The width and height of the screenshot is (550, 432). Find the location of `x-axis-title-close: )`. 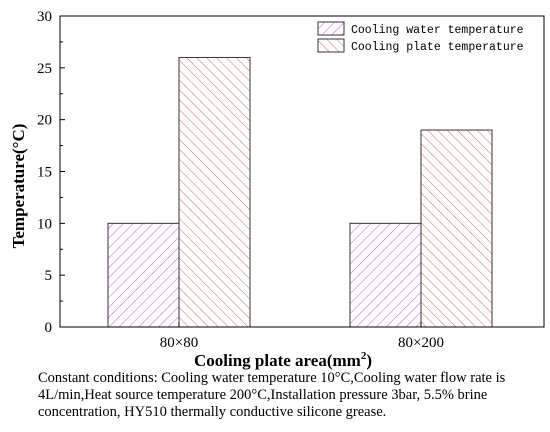

x-axis-title-close: ) is located at coordinates (369, 360).